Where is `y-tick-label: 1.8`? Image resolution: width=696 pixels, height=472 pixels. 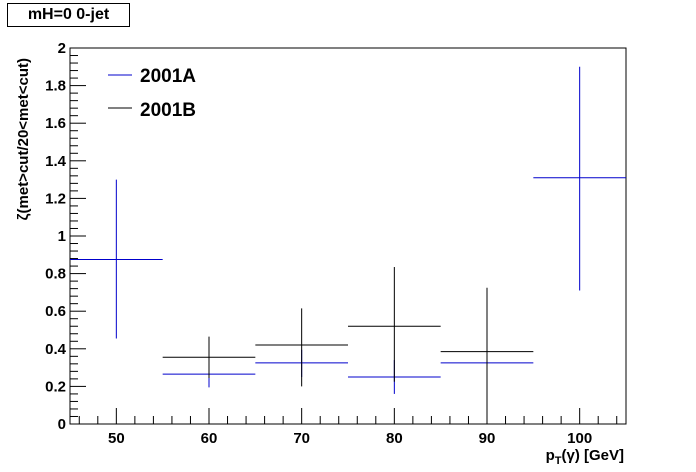 y-tick-label: 1.8 is located at coordinates (55, 86).